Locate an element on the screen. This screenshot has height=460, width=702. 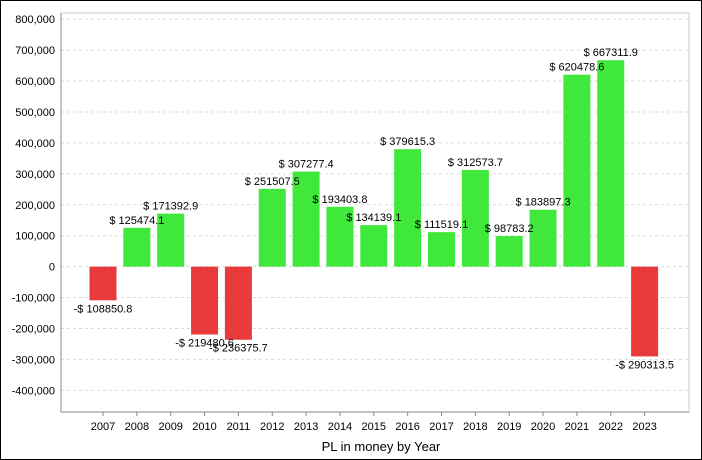
bar-2021 is located at coordinates (577, 170).